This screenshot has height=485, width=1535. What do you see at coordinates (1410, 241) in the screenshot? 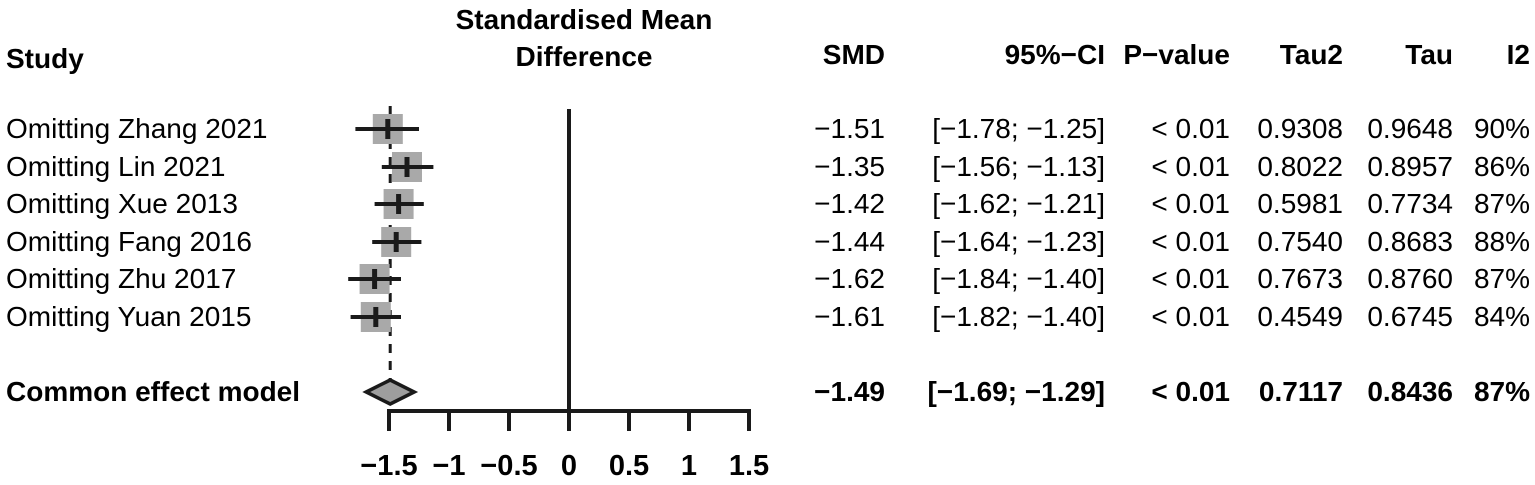
I see `tau-value: 0.8683` at bounding box center [1410, 241].